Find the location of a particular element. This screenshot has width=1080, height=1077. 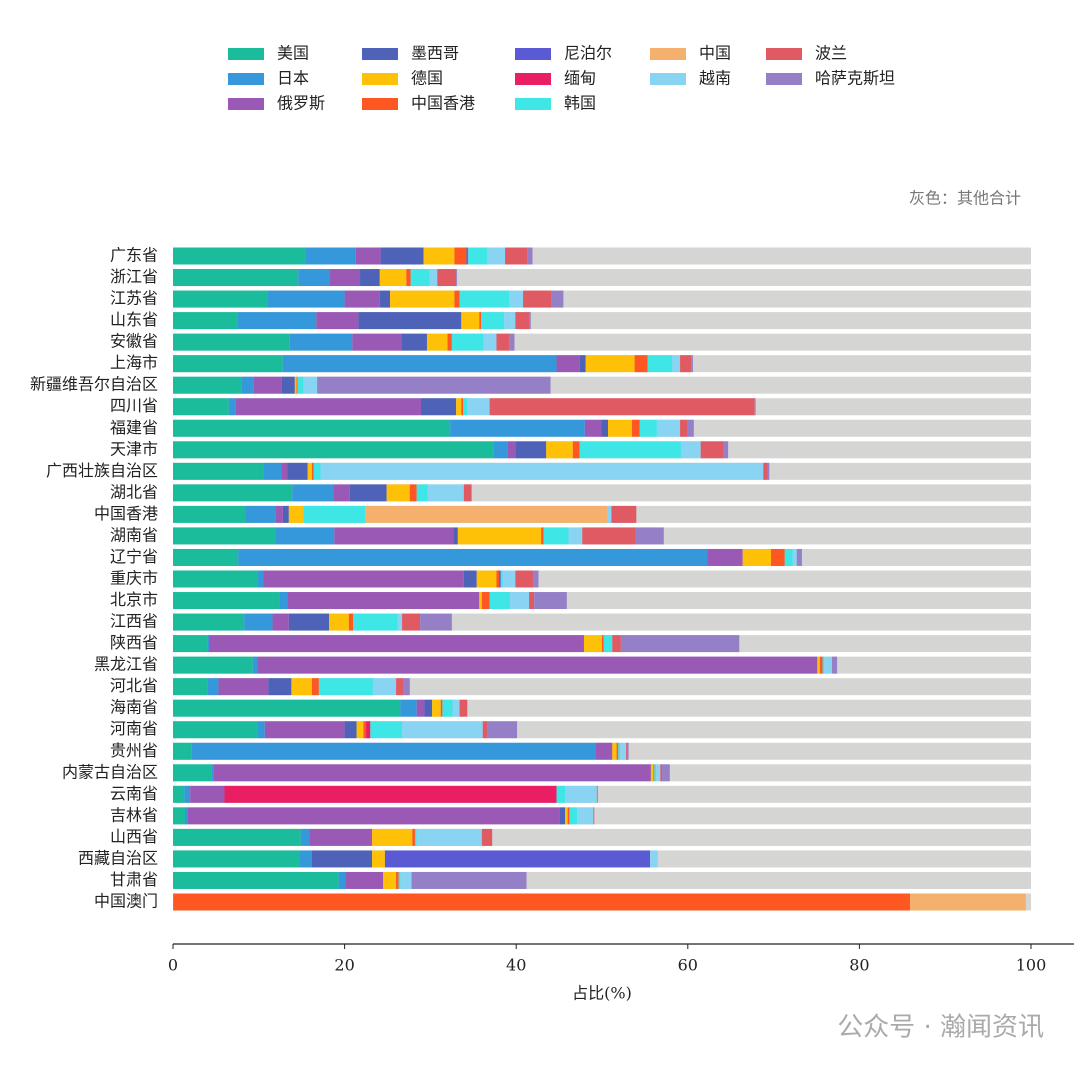

y-tick-label: 天津市 is located at coordinates (134, 448).